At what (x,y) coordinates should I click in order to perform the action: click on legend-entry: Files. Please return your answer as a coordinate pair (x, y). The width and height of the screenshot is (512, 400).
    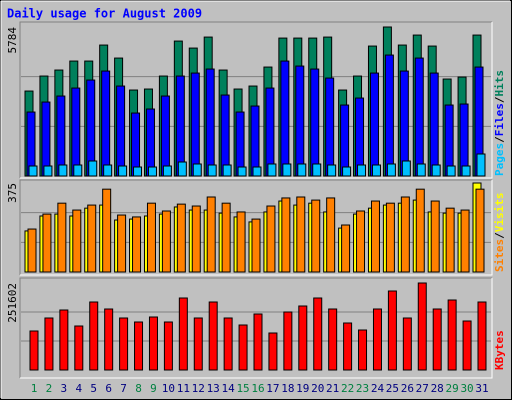
    Looking at the image, I should click on (499, 119).